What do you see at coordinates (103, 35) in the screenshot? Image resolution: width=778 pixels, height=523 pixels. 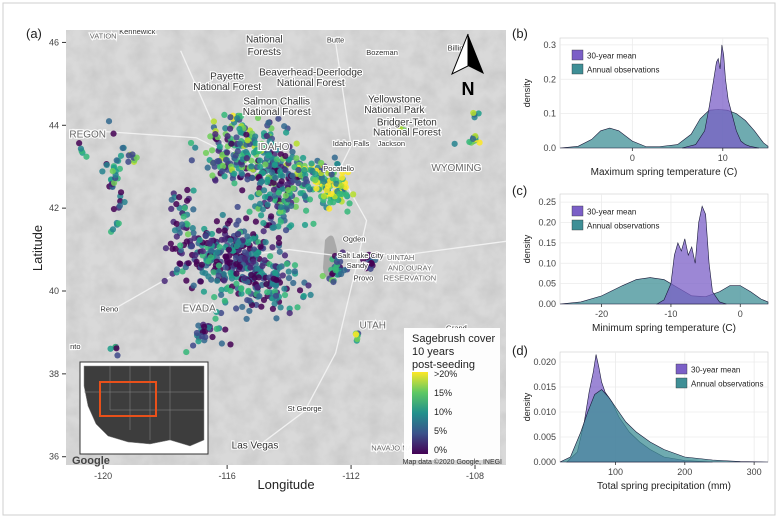 I see `place-label: VATION` at bounding box center [103, 35].